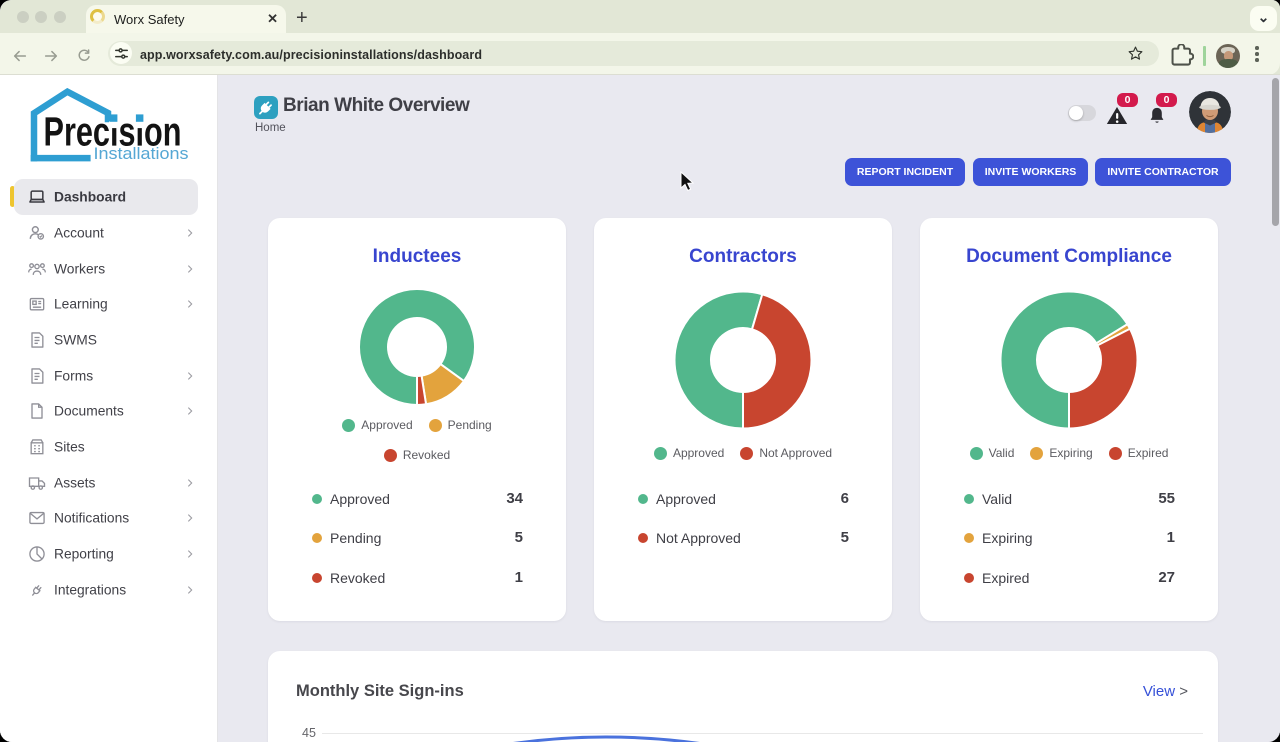  Describe the element at coordinates (141, 154) in the screenshot. I see `svg-text: Installations` at that location.